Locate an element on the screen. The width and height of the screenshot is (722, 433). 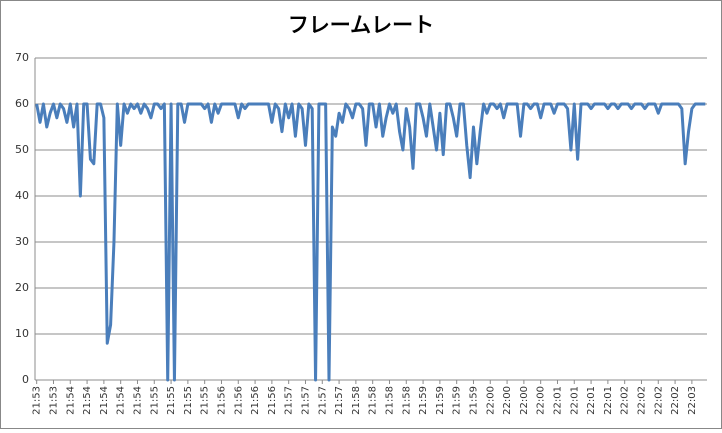
y-tick-label: 20 is located at coordinates (22, 287).